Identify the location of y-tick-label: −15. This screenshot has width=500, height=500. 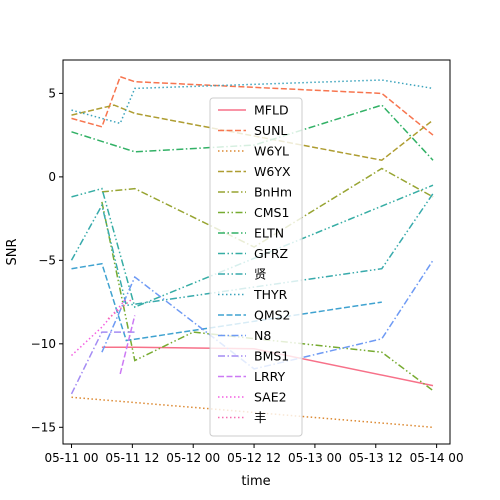
(43, 427).